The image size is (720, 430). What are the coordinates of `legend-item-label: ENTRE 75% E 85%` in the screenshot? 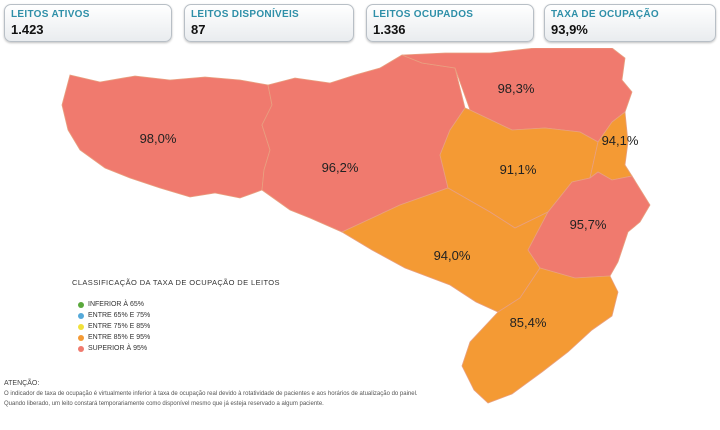 It's located at (119, 326).